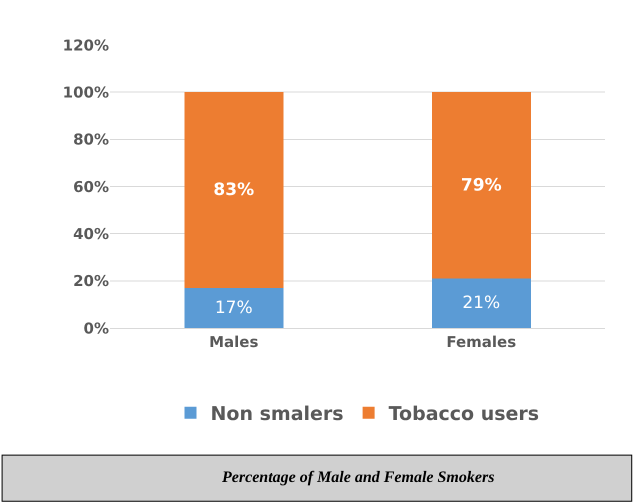  What do you see at coordinates (91, 187) in the screenshot?
I see `y-tick-label: 60%` at bounding box center [91, 187].